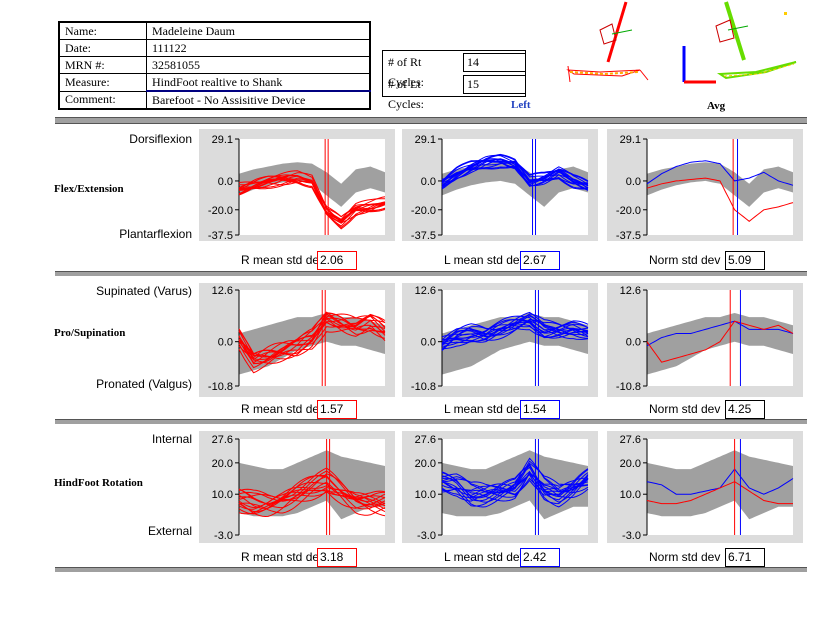 This screenshot has height=622, width=827. Describe the element at coordinates (222, 495) in the screenshot. I see `y-tick-label: 10.0` at that location.